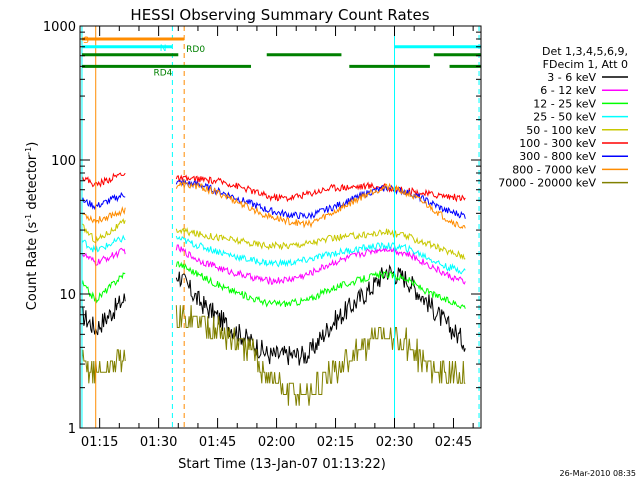 This screenshot has width=640, height=484. I want to click on y-axis-label: Count Rate (s-1 detector-1), so click(32, 226).